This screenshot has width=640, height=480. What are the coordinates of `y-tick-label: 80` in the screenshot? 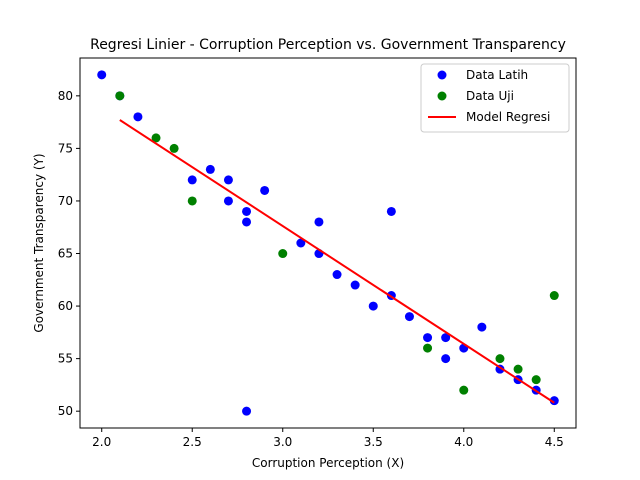 It's located at (65, 96).